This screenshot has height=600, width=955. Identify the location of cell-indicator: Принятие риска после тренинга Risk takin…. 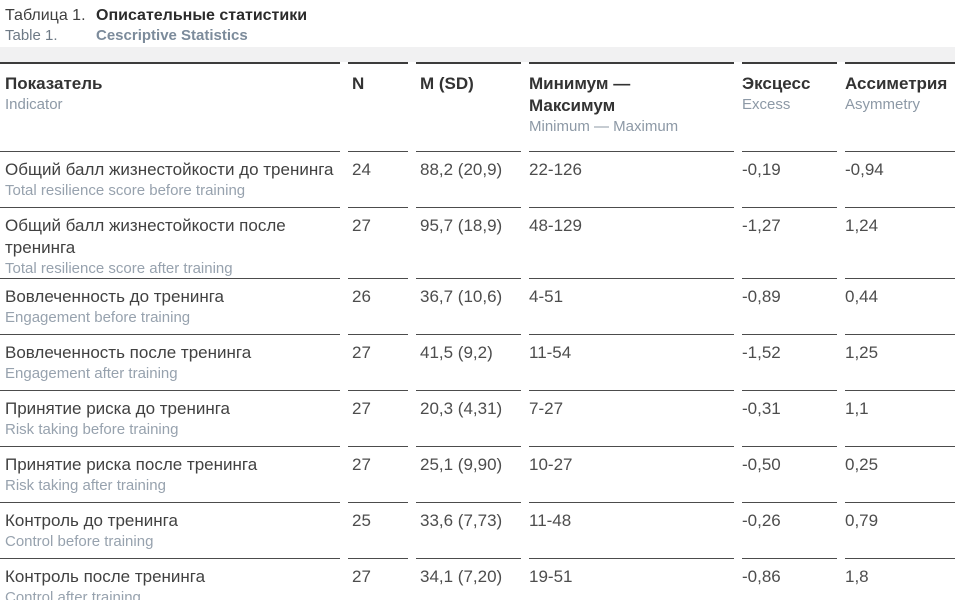
(170, 474).